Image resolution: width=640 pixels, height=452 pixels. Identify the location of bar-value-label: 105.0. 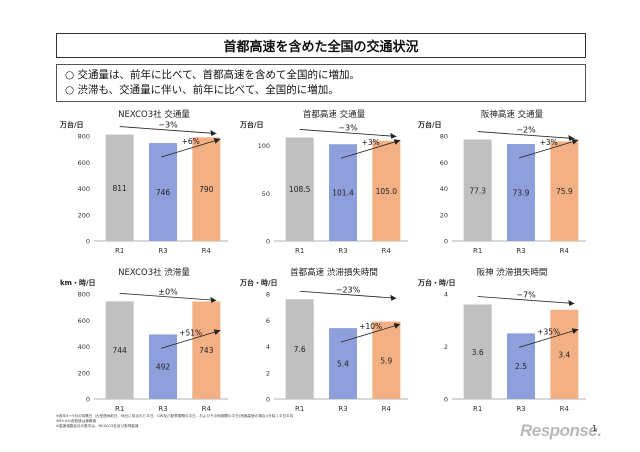
(387, 191).